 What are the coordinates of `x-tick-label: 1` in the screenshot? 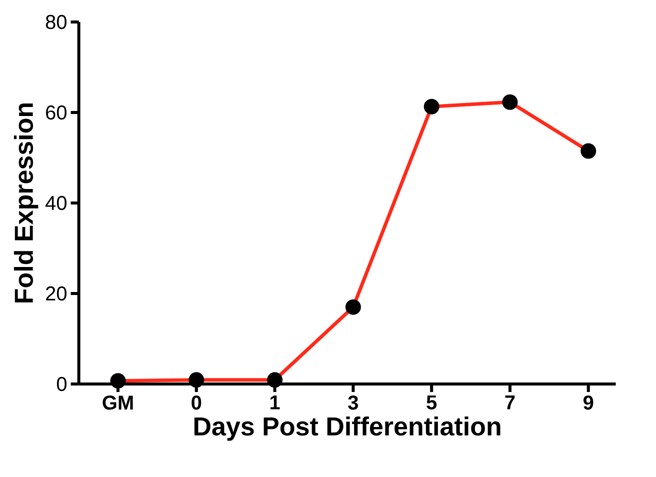 It's located at (275, 403).